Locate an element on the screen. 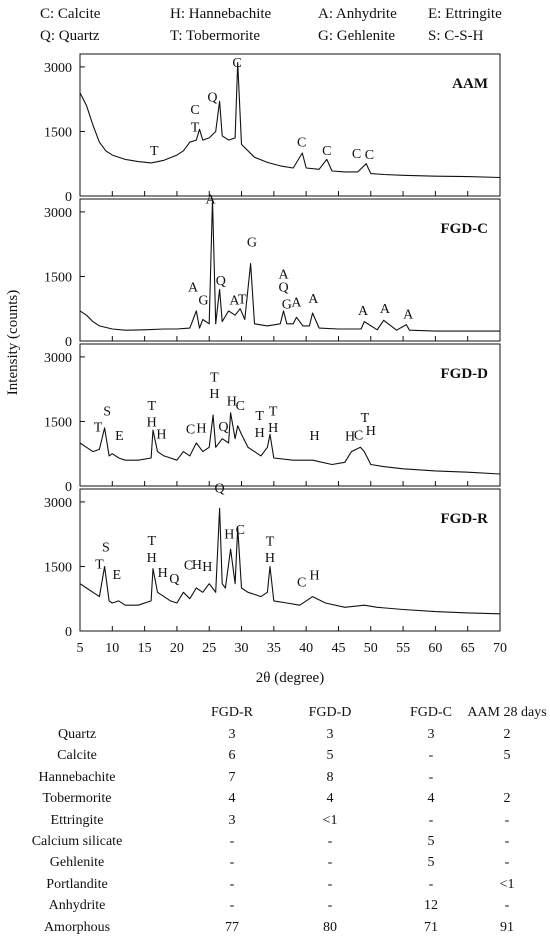 The width and height of the screenshot is (550, 939). table-cell: 80 is located at coordinates (330, 927).